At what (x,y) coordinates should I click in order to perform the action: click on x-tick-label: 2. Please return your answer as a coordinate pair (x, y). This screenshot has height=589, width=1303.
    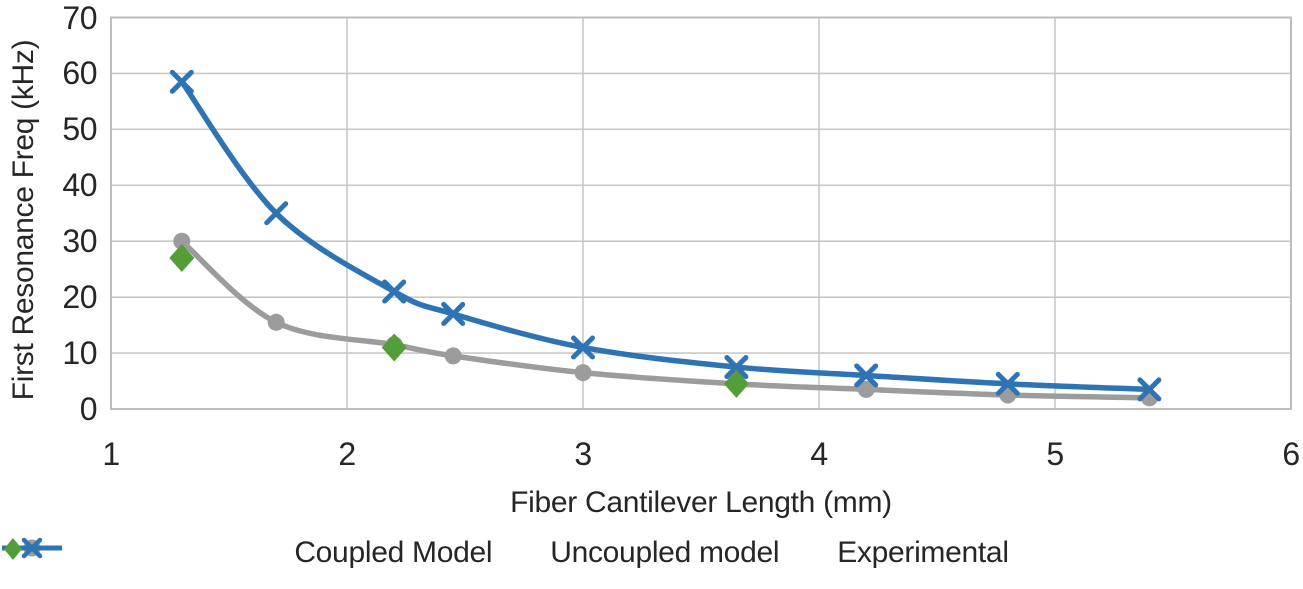
    Looking at the image, I should click on (347, 454).